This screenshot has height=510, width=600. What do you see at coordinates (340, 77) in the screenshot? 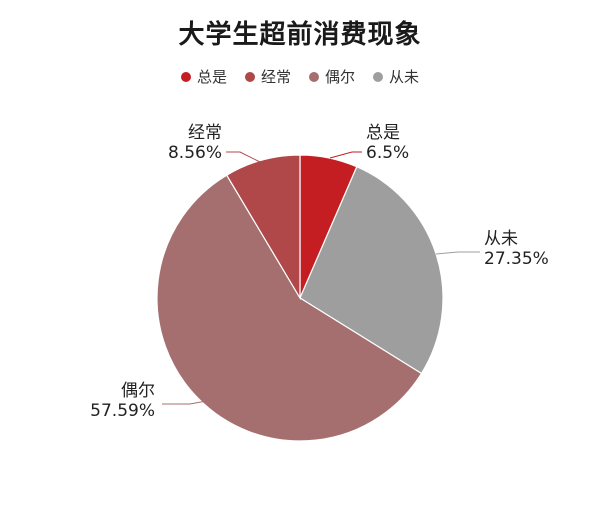
I see `legend-label: 偶尔` at bounding box center [340, 77].